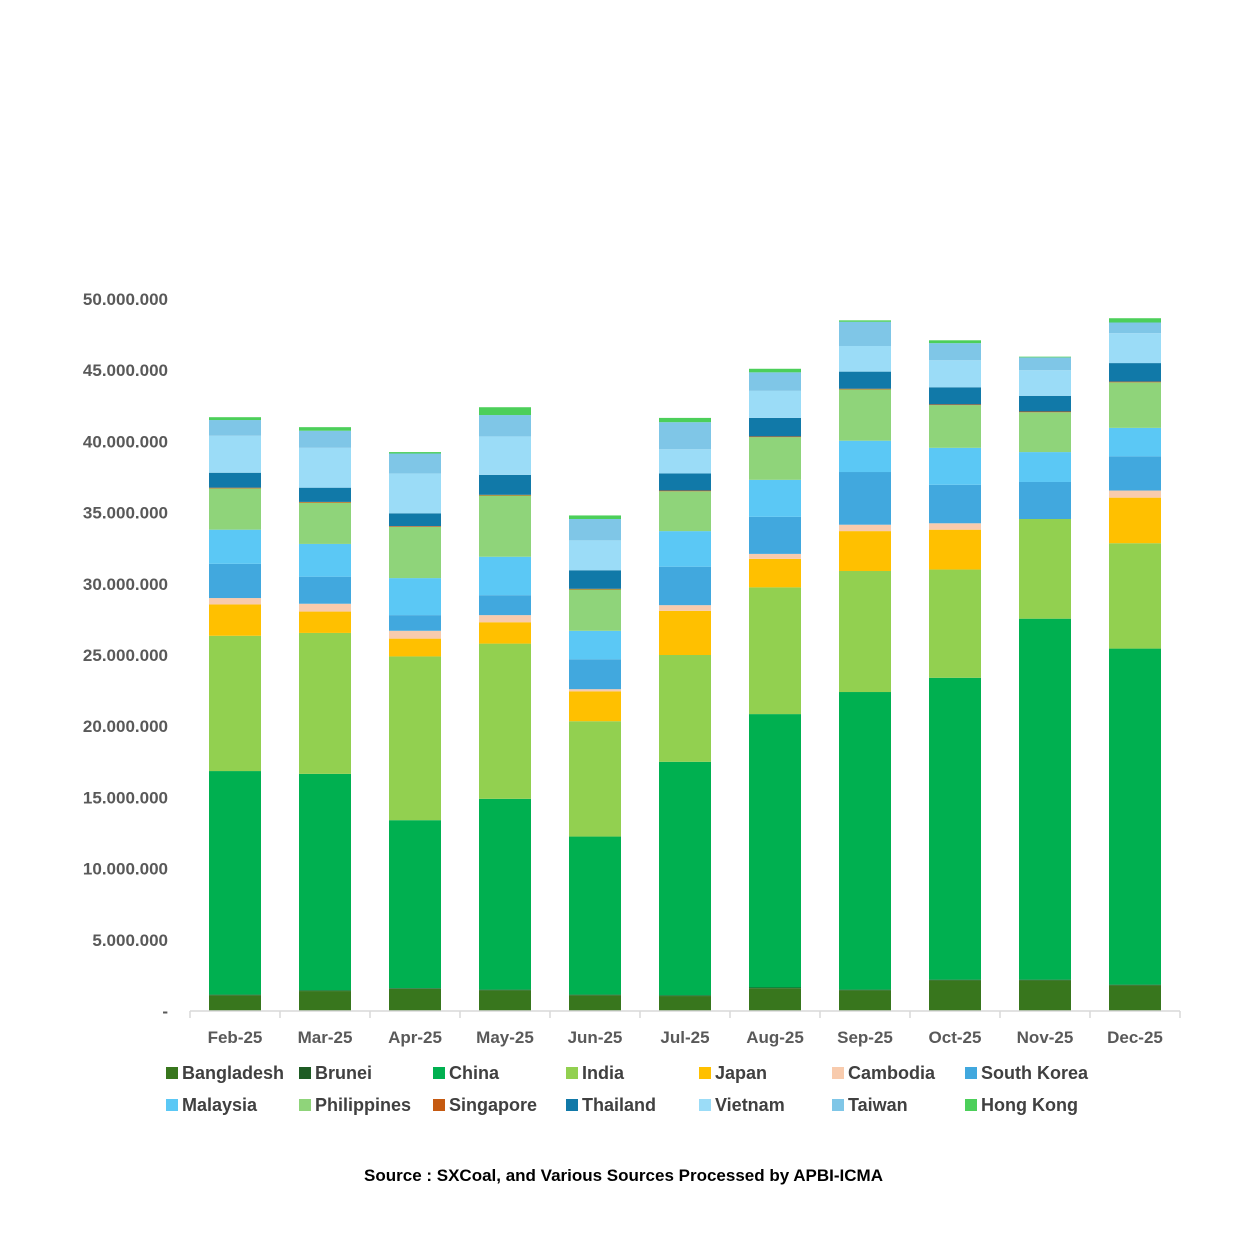  What do you see at coordinates (1029, 1105) in the screenshot?
I see `legend-label: Hong Kong` at bounding box center [1029, 1105].